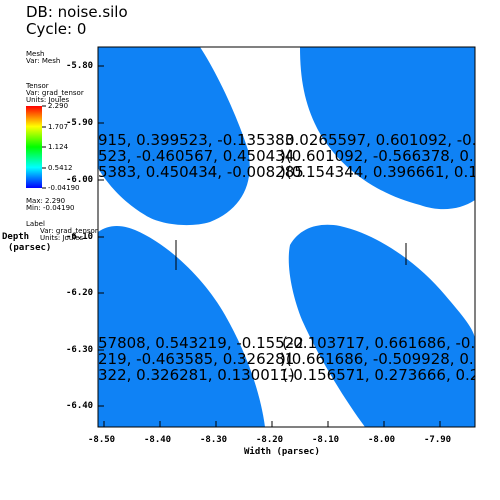 The image size is (500, 500). Describe the element at coordinates (80, 237) in the screenshot. I see `y-tick-label: -6.10` at that location.